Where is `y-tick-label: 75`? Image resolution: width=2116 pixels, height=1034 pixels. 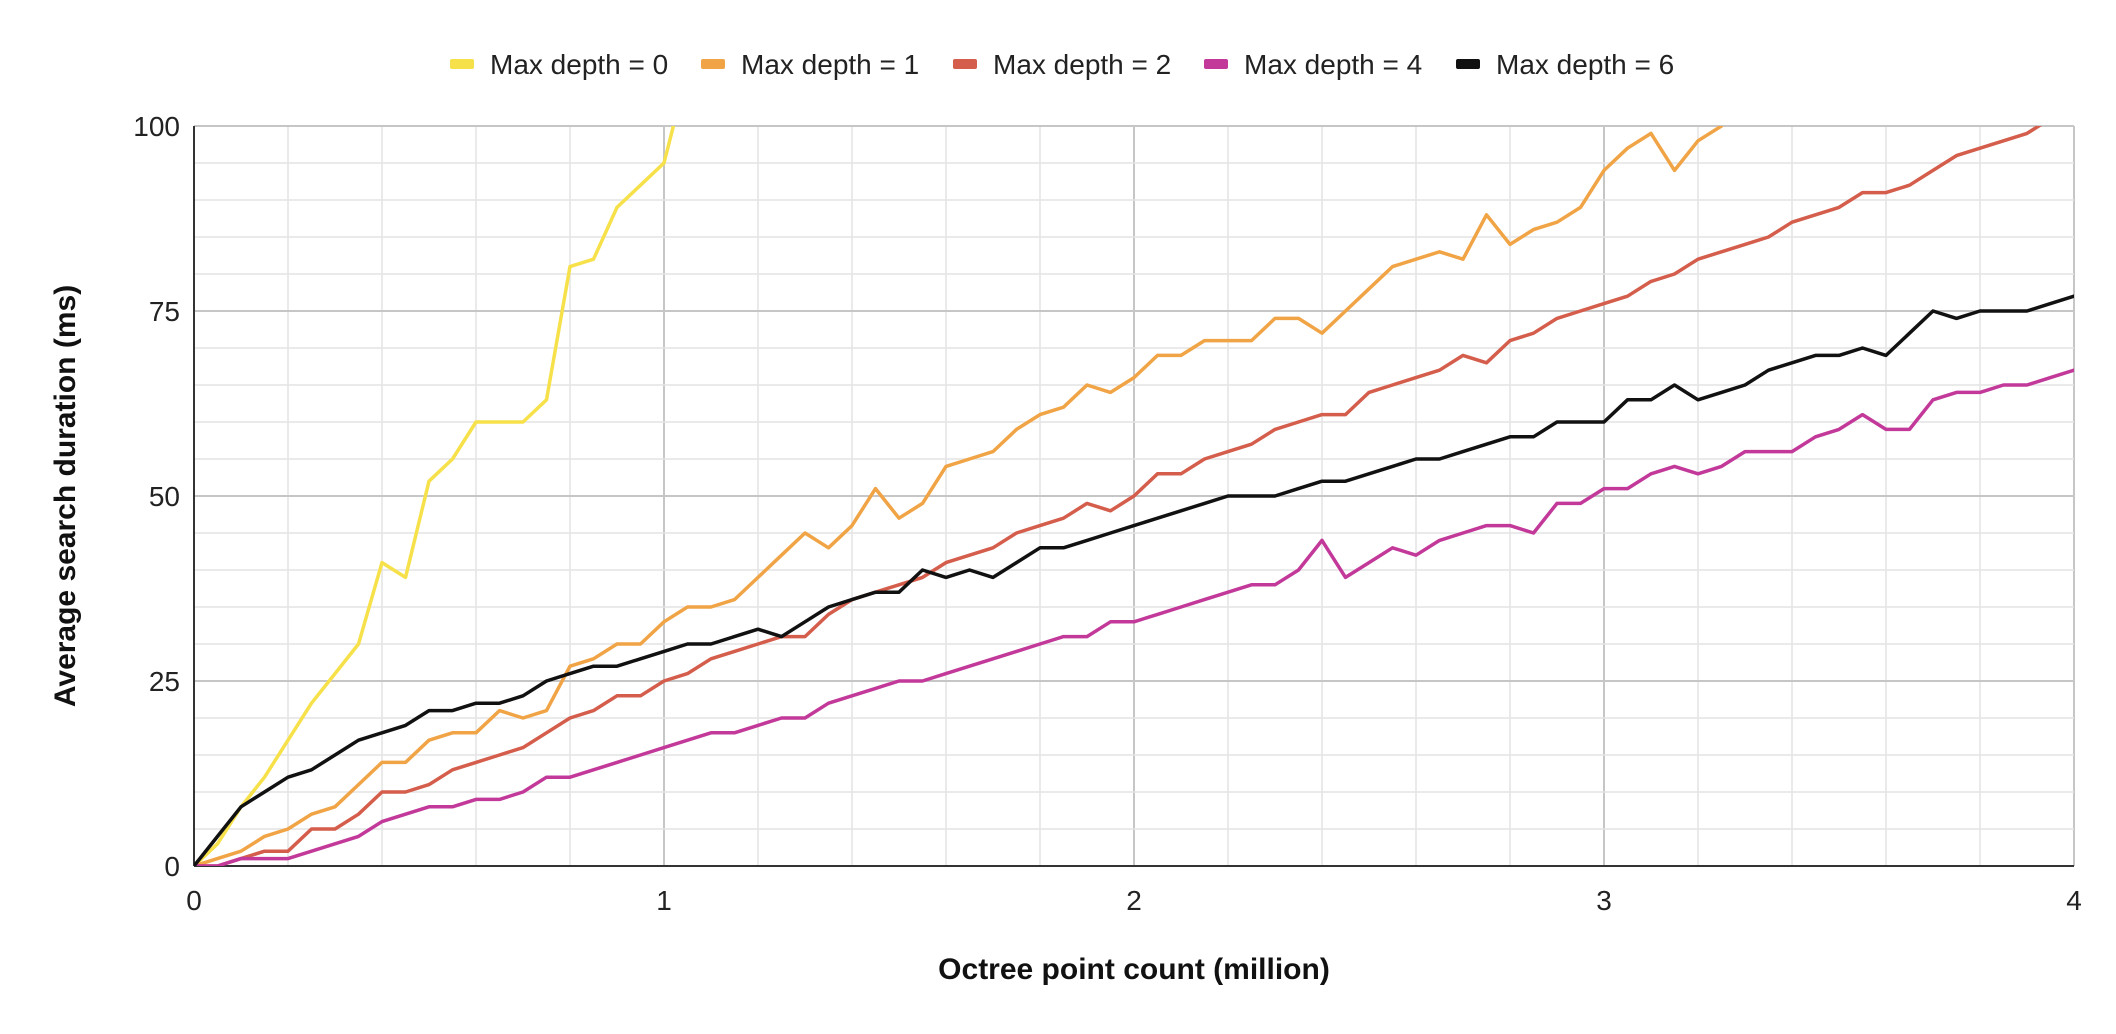
y-tick-label: 75 is located at coordinates (164, 311).